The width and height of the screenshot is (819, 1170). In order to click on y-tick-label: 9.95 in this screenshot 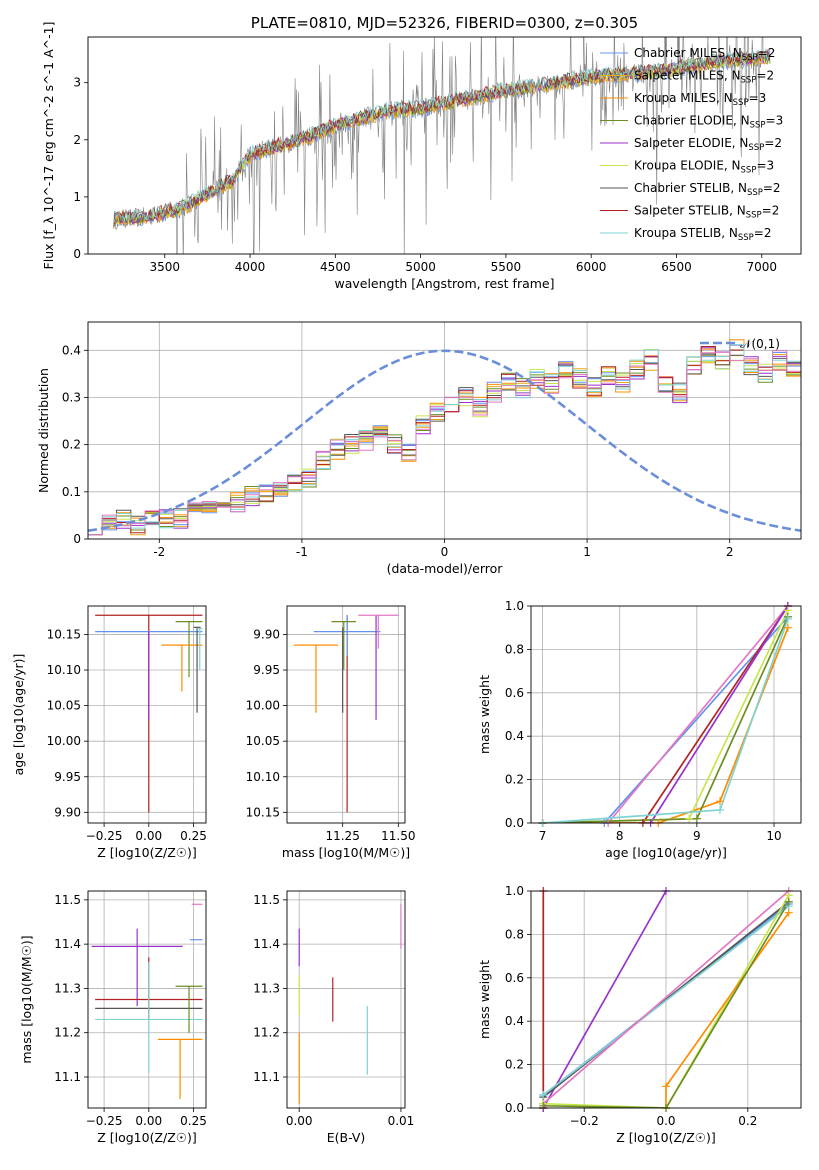, I will do `click(266, 670)`.